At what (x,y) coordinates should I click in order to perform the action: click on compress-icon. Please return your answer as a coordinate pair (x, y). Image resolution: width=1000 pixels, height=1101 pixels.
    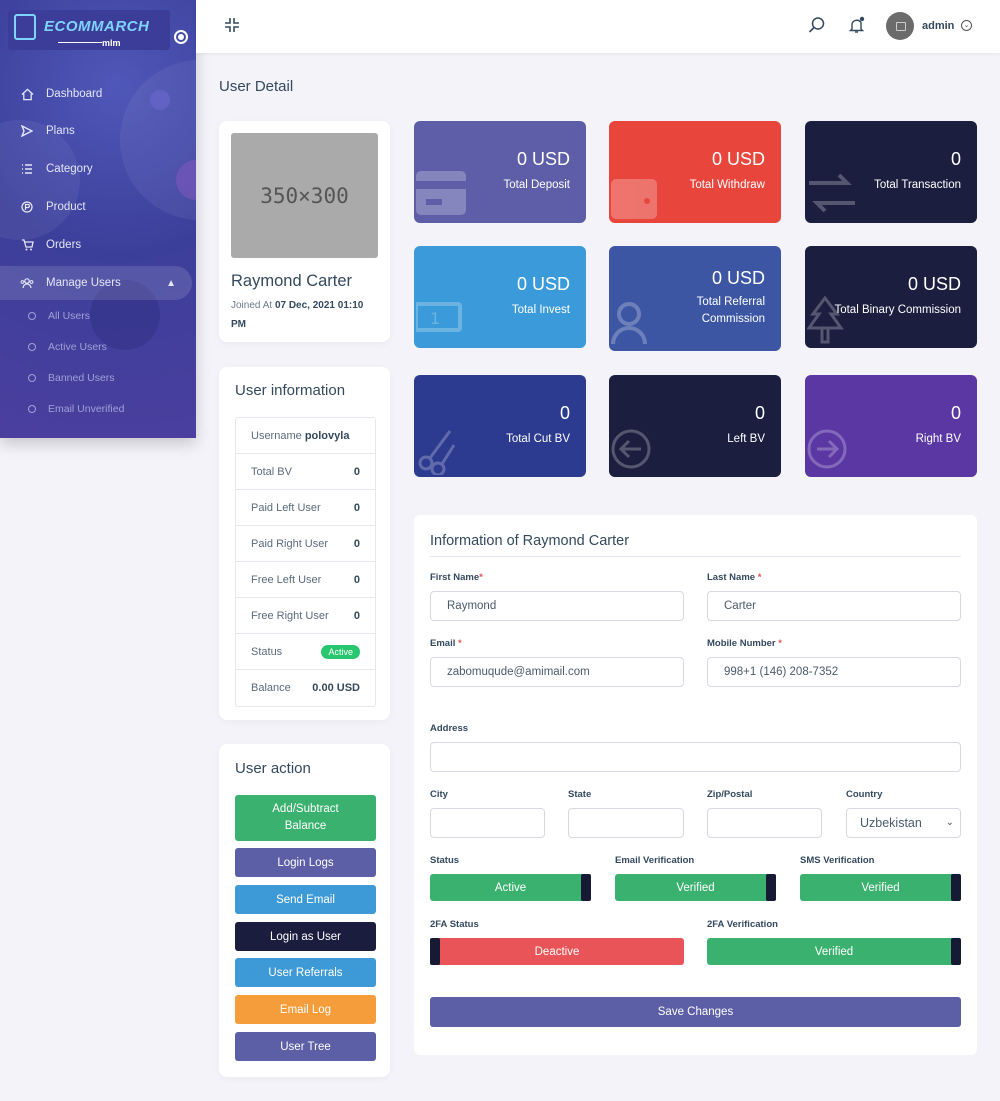
    Looking at the image, I should click on (233, 26).